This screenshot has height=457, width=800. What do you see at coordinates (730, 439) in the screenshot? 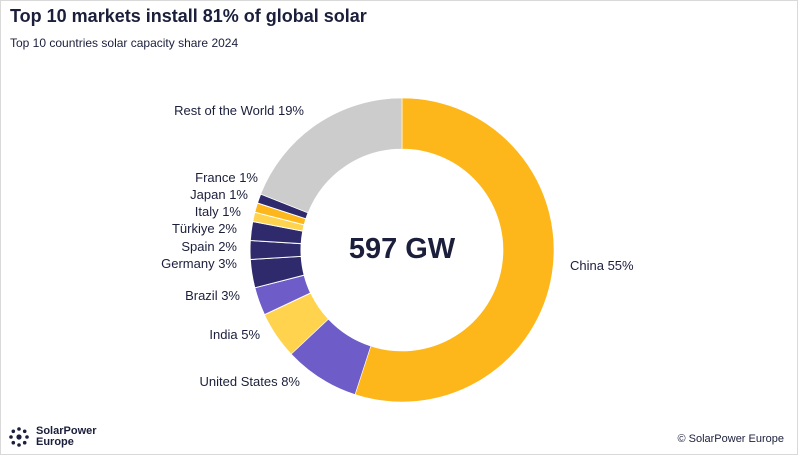
I see `copyright-notice: © SolarPower Europe` at bounding box center [730, 439].